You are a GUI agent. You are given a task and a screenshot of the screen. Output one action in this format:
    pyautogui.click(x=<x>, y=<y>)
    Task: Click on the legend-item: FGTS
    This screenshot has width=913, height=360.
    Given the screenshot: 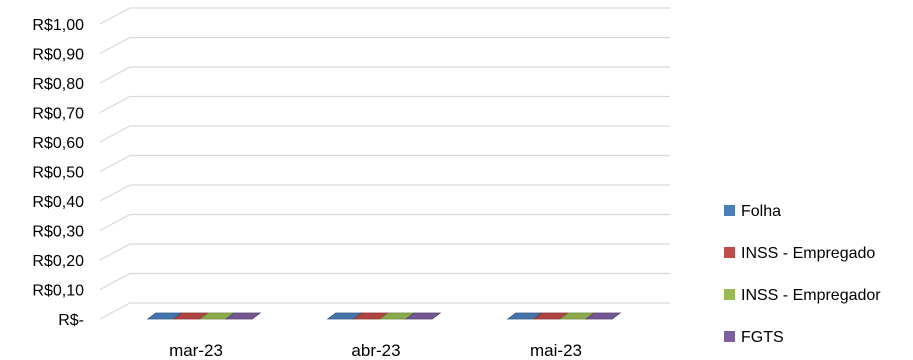 What is the action you would take?
    pyautogui.click(x=754, y=337)
    